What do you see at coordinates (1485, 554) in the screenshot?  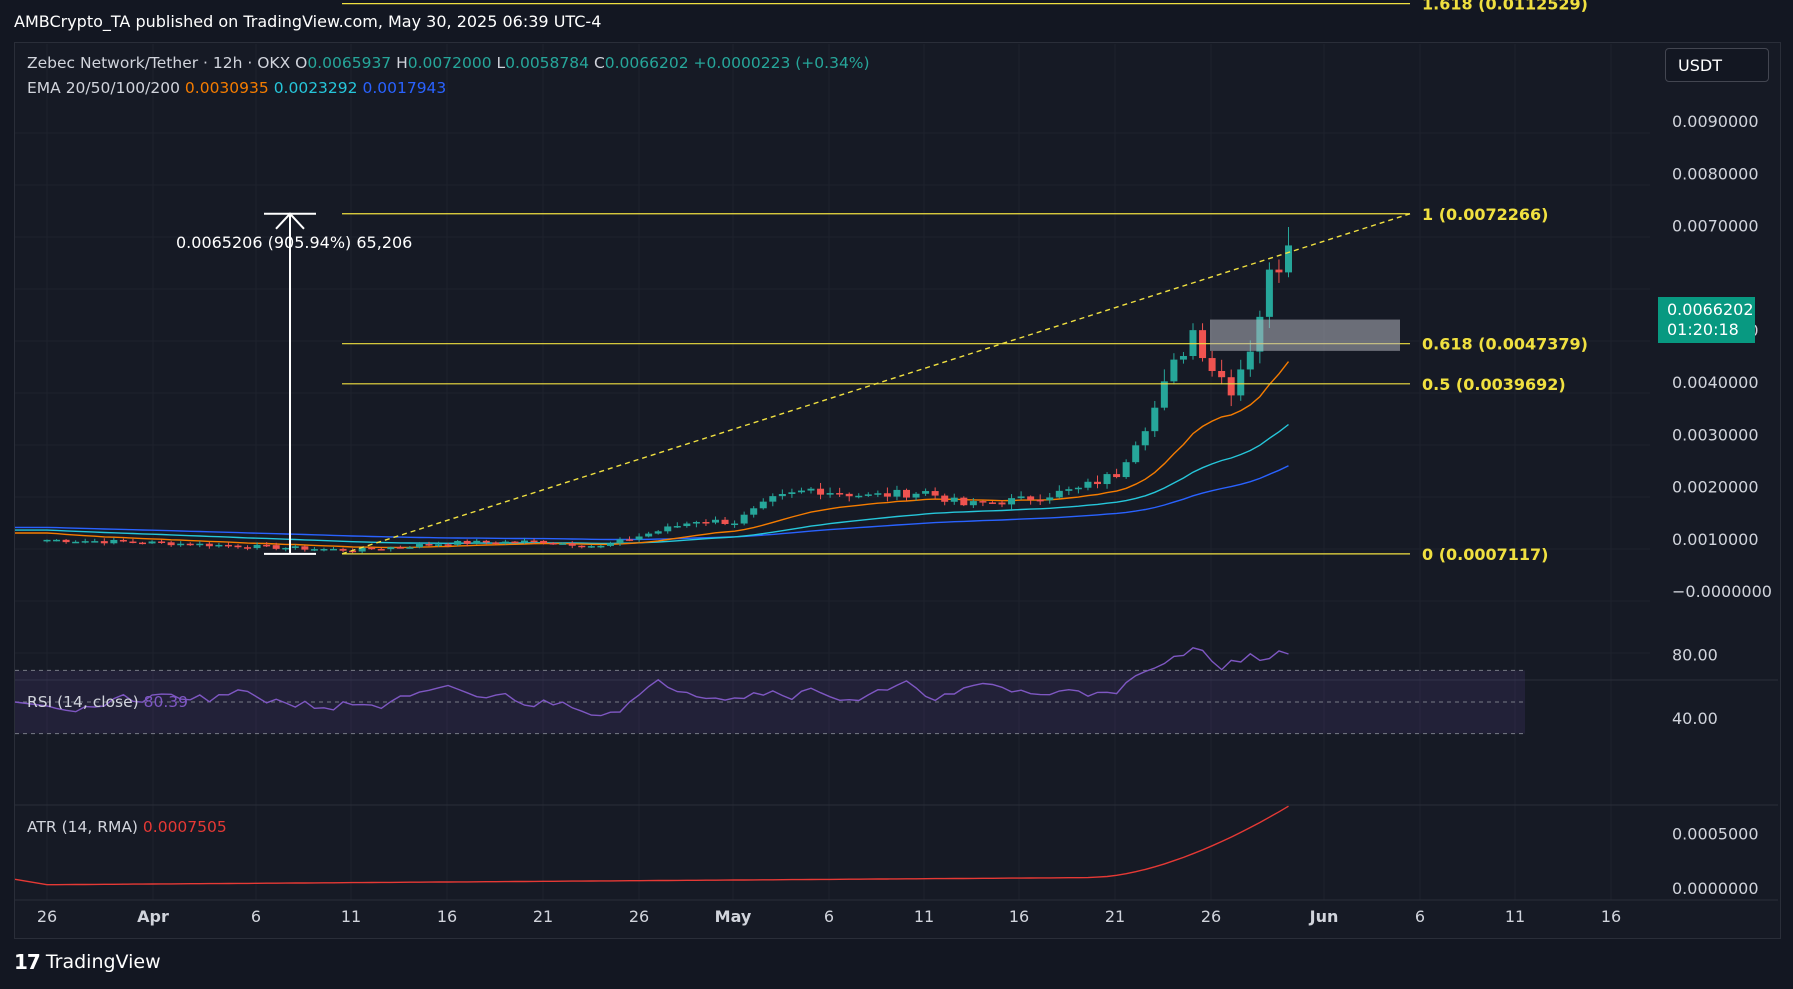 I see `fib-label-0: 0 (0.0007117)` at bounding box center [1485, 554].